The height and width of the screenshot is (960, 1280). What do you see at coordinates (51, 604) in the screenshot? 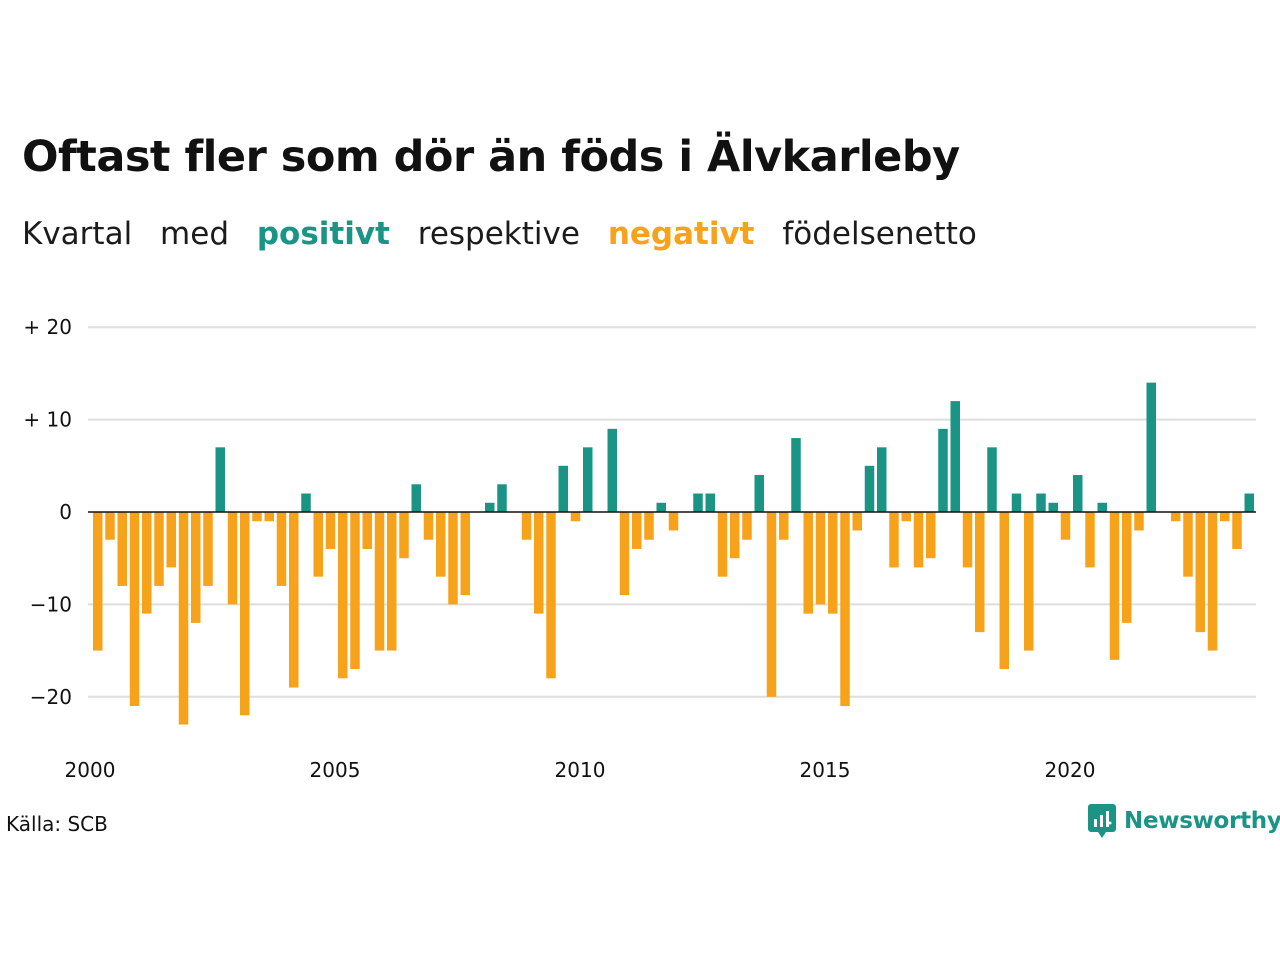
I see `y-tick-label: −10` at bounding box center [51, 604].